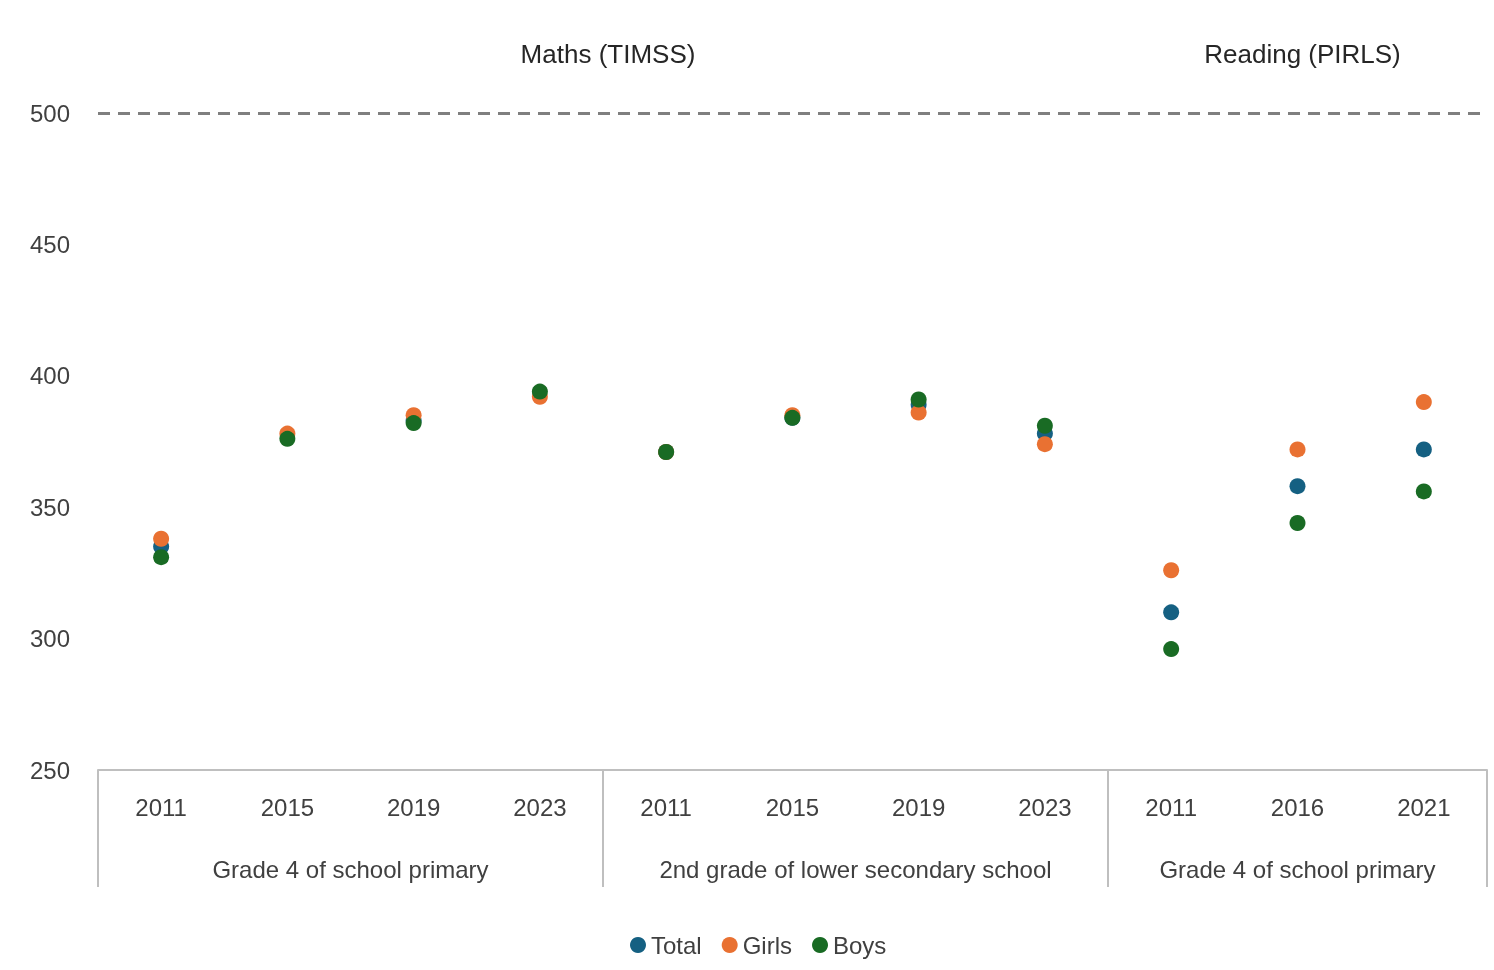 The width and height of the screenshot is (1494, 970). Describe the element at coordinates (49, 113) in the screenshot. I see `y-tick-label: 500` at that location.